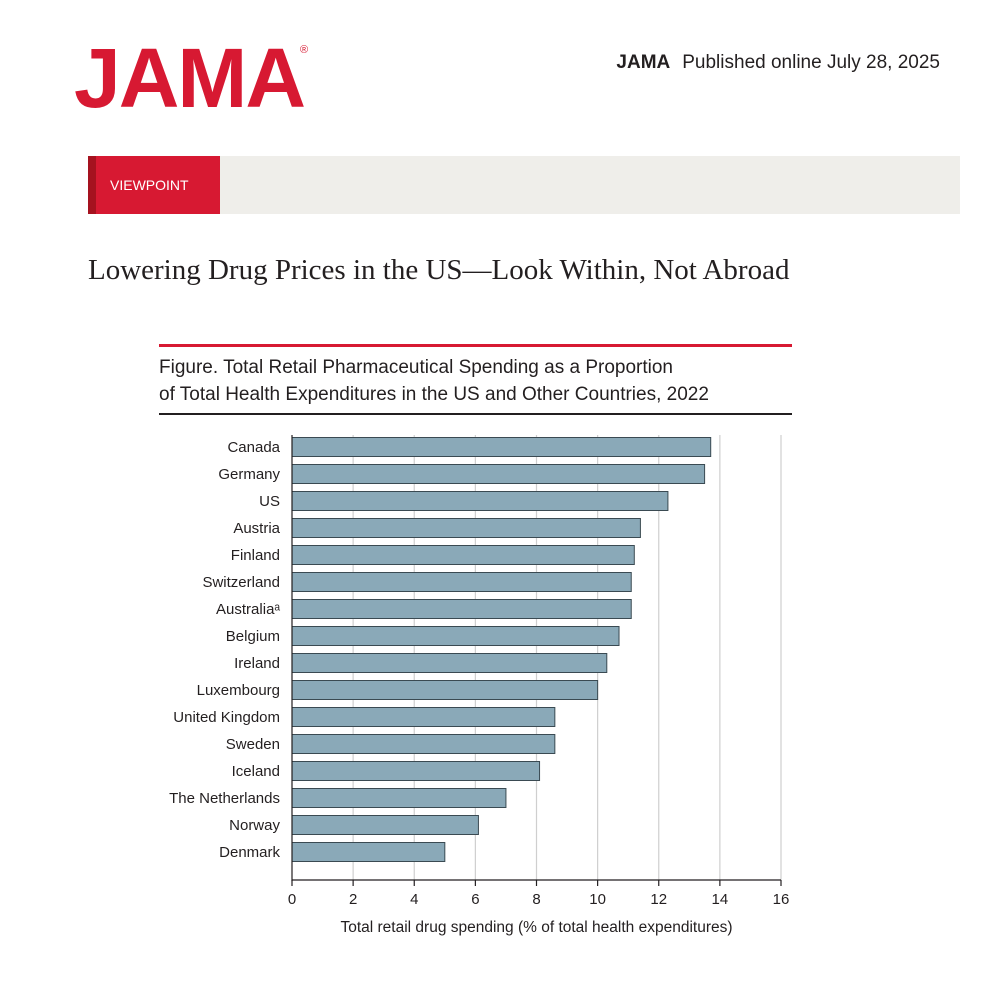 The height and width of the screenshot is (1000, 1000). Describe the element at coordinates (781, 899) in the screenshot. I see `x-tick-label: 16` at that location.